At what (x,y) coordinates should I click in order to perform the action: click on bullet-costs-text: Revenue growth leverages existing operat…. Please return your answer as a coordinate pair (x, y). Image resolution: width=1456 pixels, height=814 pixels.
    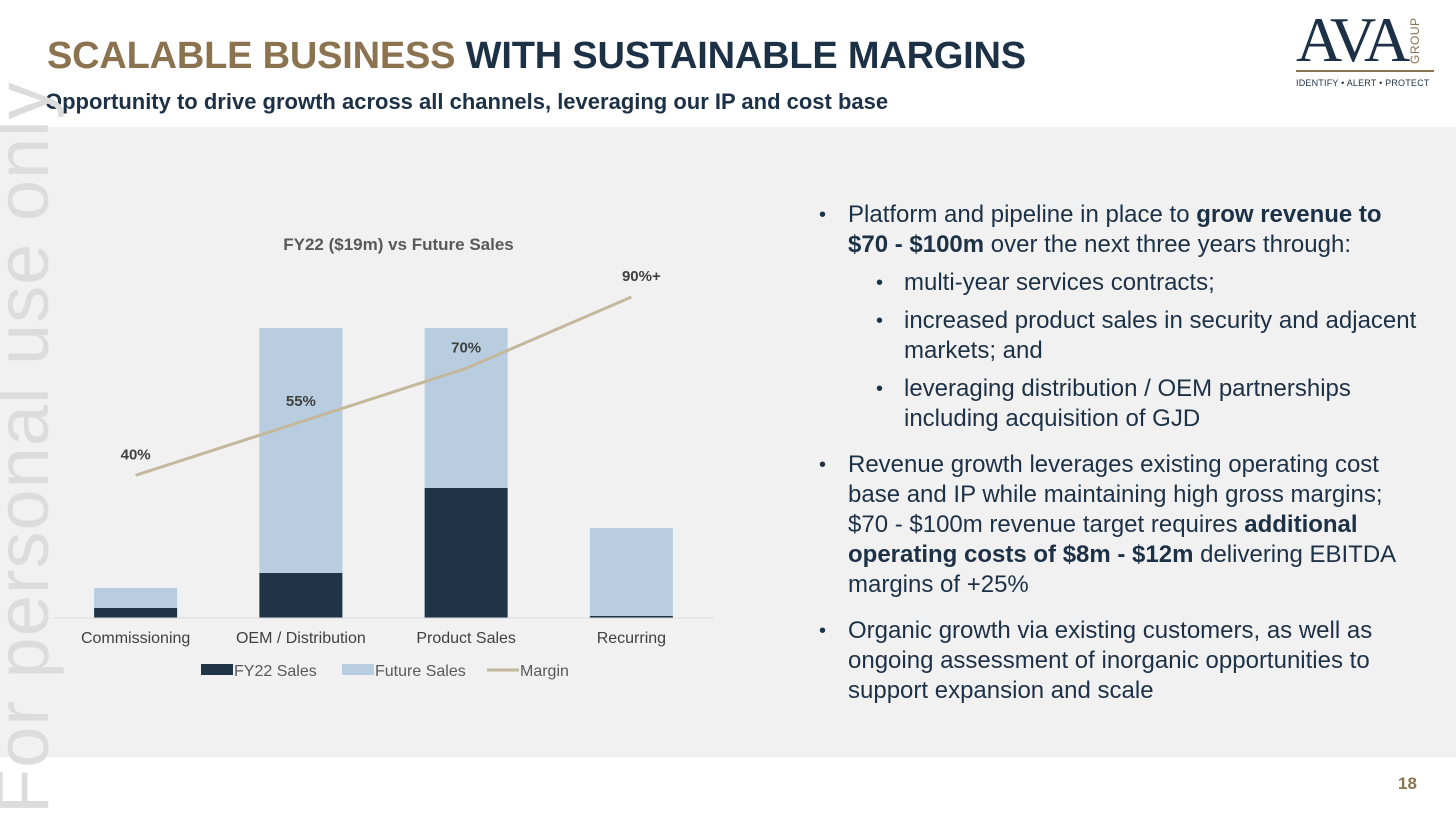
    Looking at the image, I should click on (1115, 494).